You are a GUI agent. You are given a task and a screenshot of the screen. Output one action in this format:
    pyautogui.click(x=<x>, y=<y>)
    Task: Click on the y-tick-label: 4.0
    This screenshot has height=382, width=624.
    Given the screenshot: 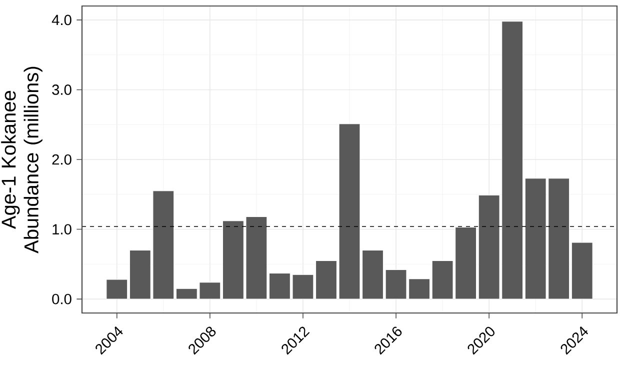 What is the action you would take?
    pyautogui.click(x=62, y=20)
    